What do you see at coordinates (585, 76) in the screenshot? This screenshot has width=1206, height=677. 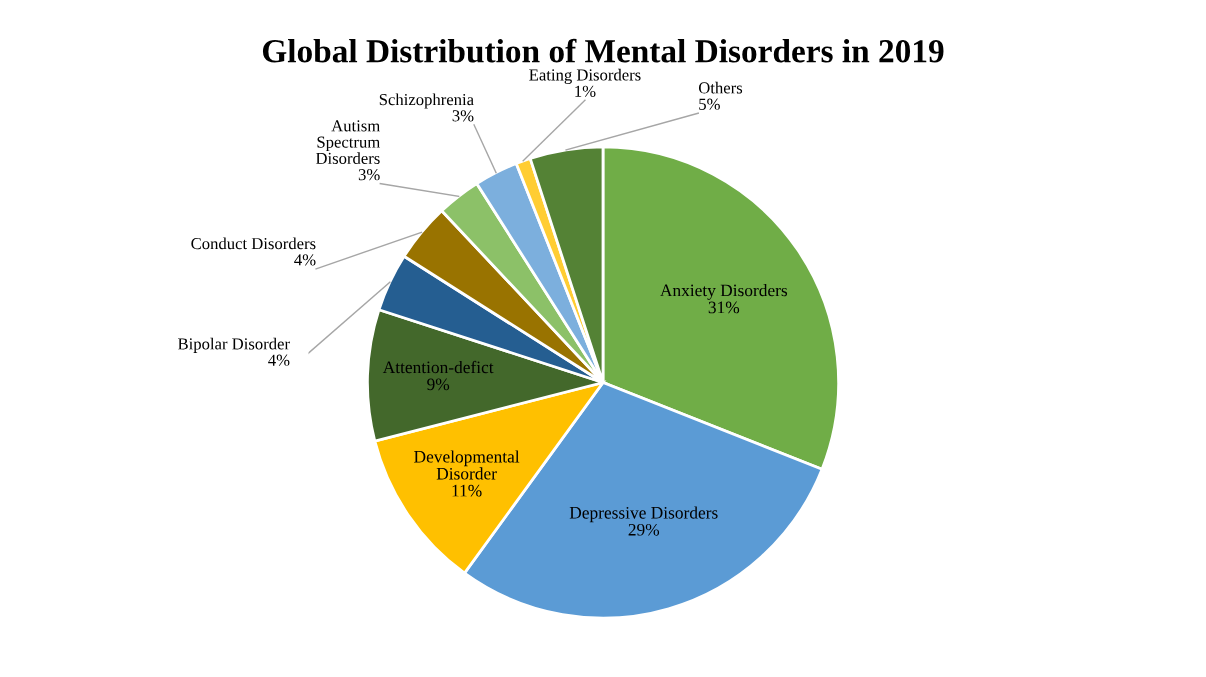 I see `slice-label: Eating Disorders` at bounding box center [585, 76].